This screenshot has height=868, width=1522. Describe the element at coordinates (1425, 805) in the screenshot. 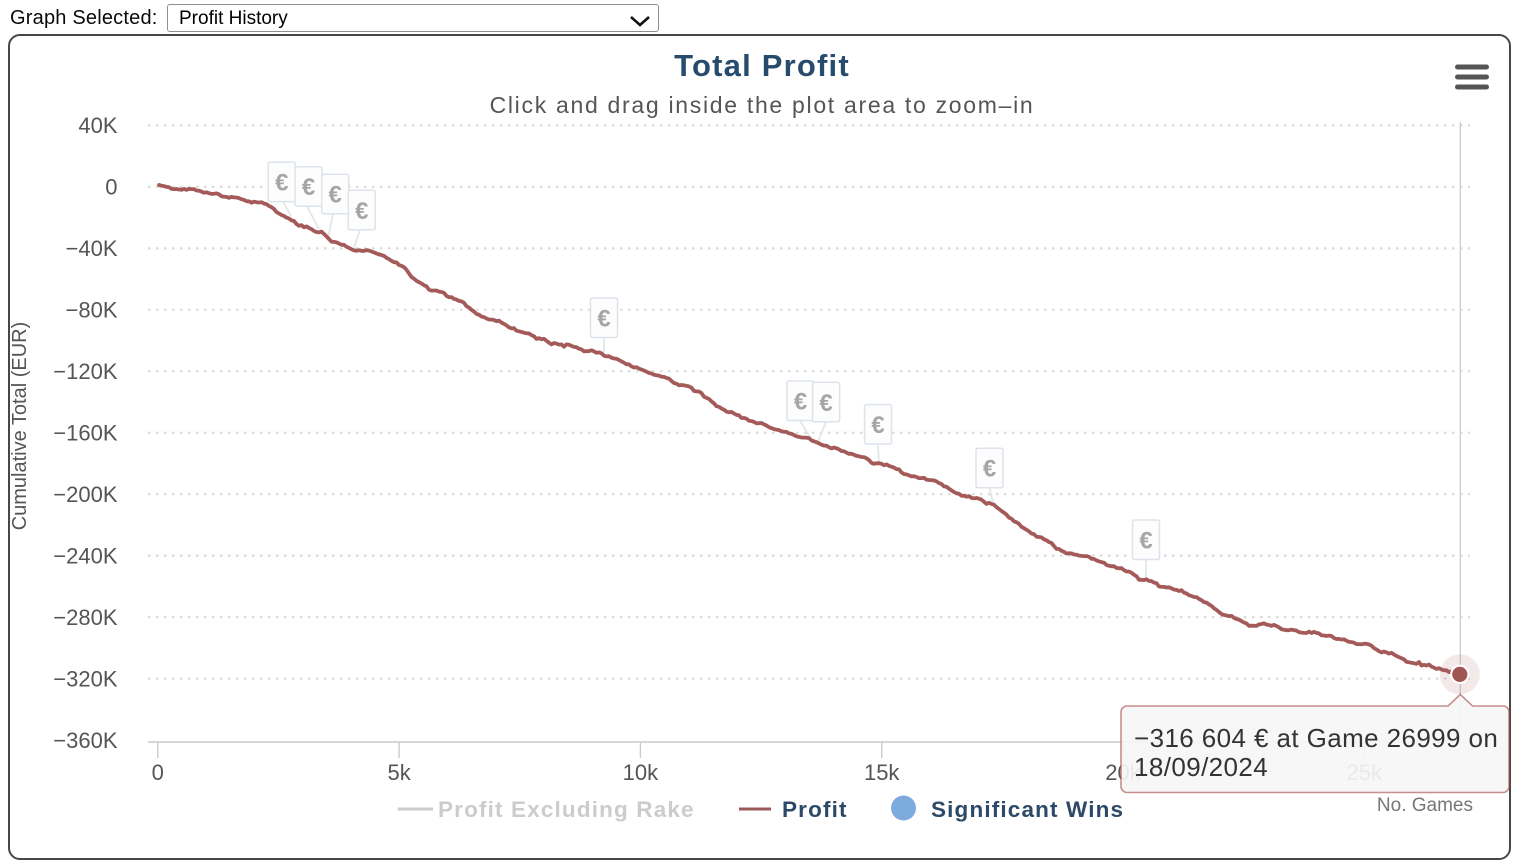

I see `svg-text: No. Games` at that location.